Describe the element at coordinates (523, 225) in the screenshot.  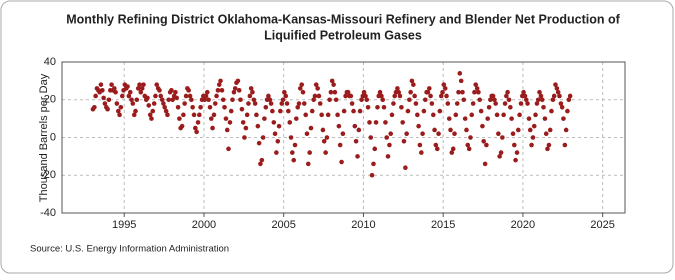
I see `x-tick-label: 2020` at that location.